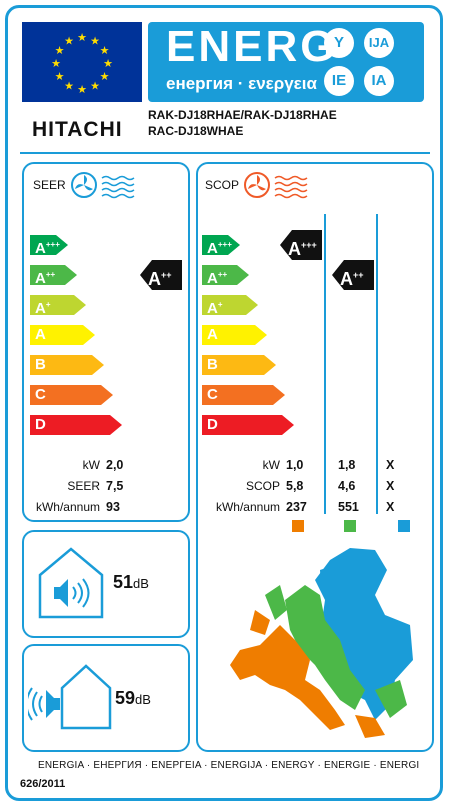 This screenshot has width=452, height=808. What do you see at coordinates (225, 153) in the screenshot?
I see `divider` at bounding box center [225, 153].